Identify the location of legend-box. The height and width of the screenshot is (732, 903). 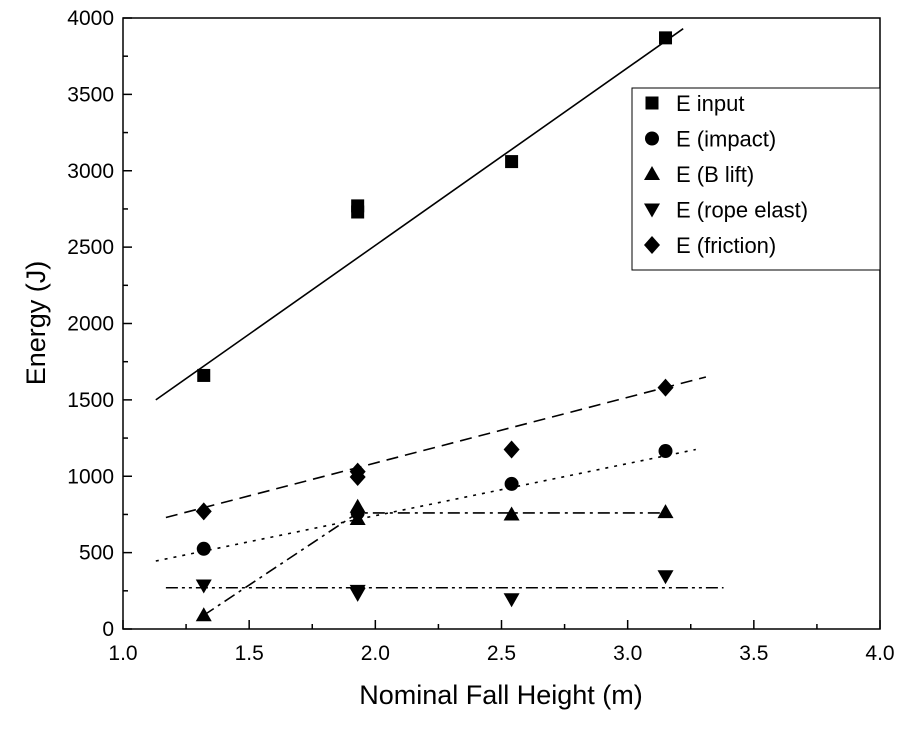
(756, 179).